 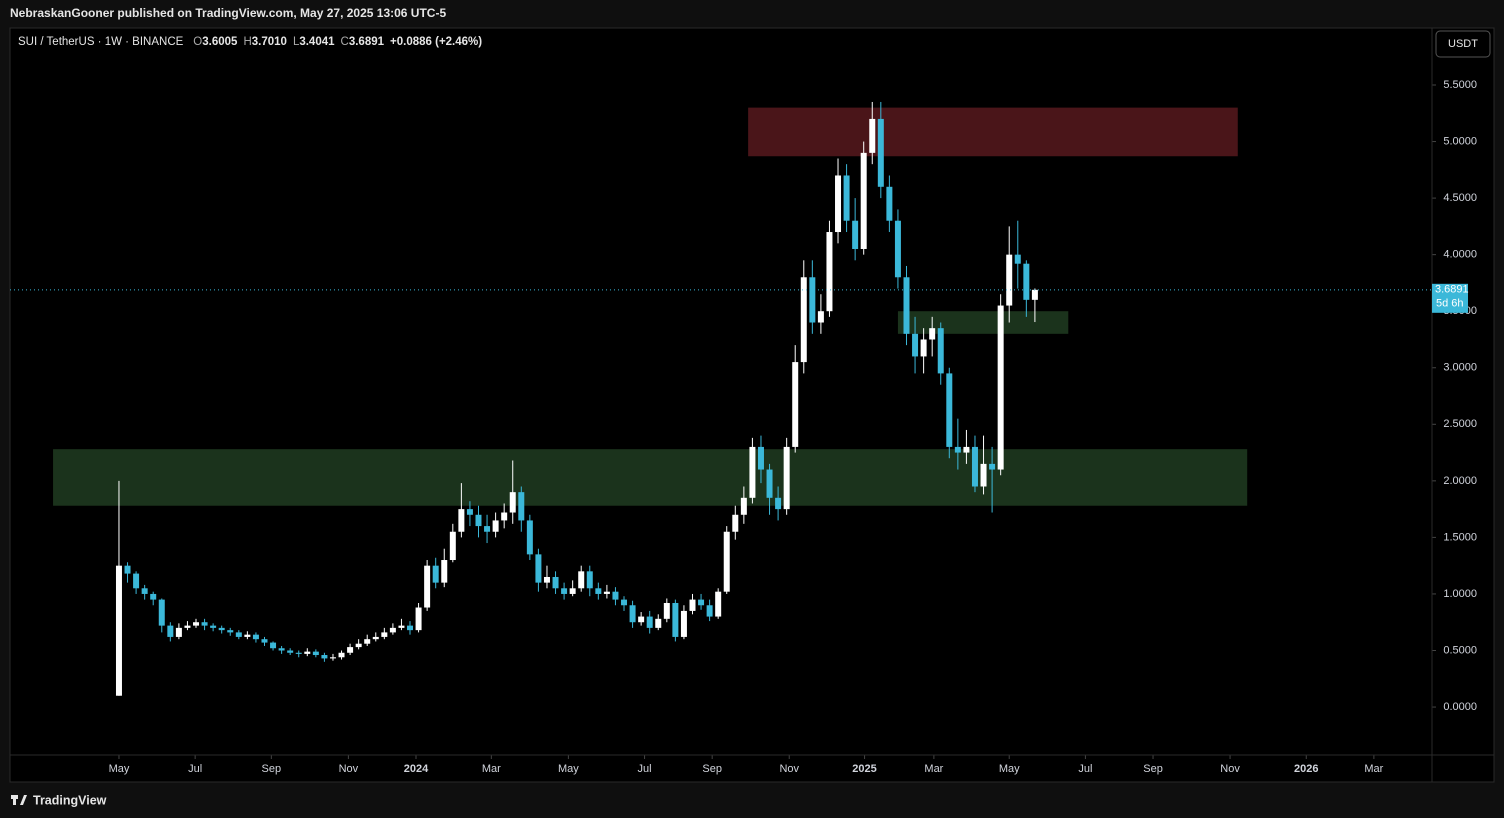 I want to click on currency-button, so click(x=1463, y=44).